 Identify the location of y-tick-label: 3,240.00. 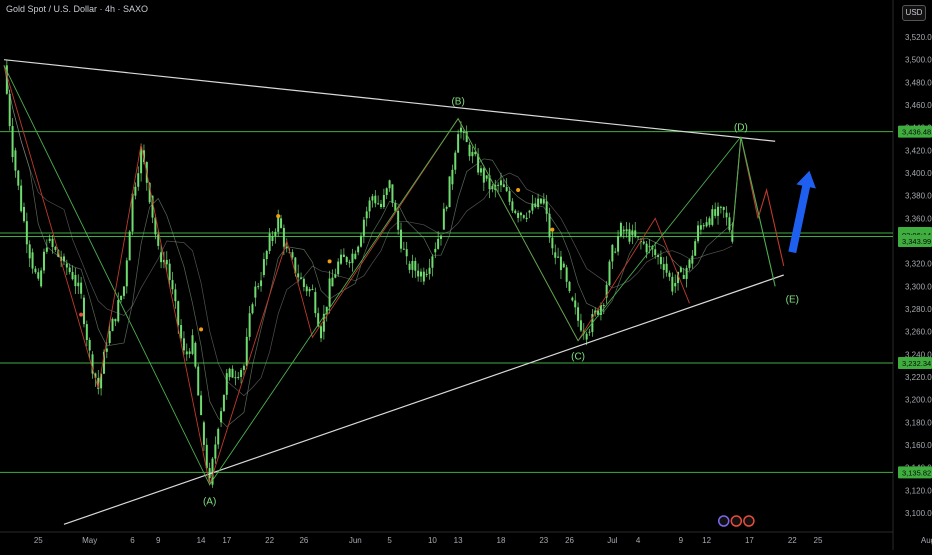
(918, 354).